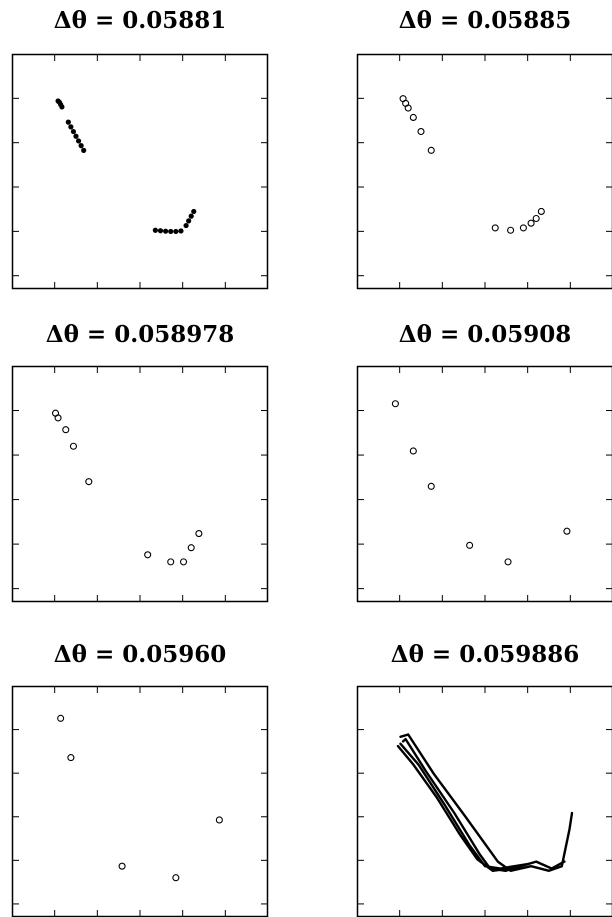 The height and width of the screenshot is (917, 612). I want to click on panel-title-3: Δθ = 0.058978, so click(140, 334).